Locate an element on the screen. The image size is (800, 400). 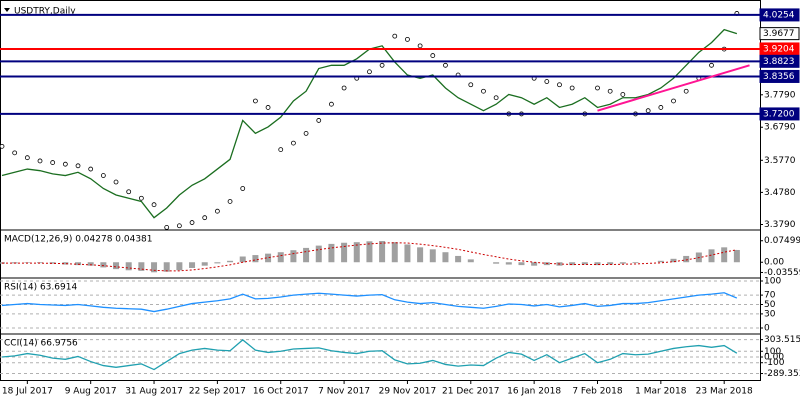
panel-title: CCI(14) 66.9756 is located at coordinates (41, 344).